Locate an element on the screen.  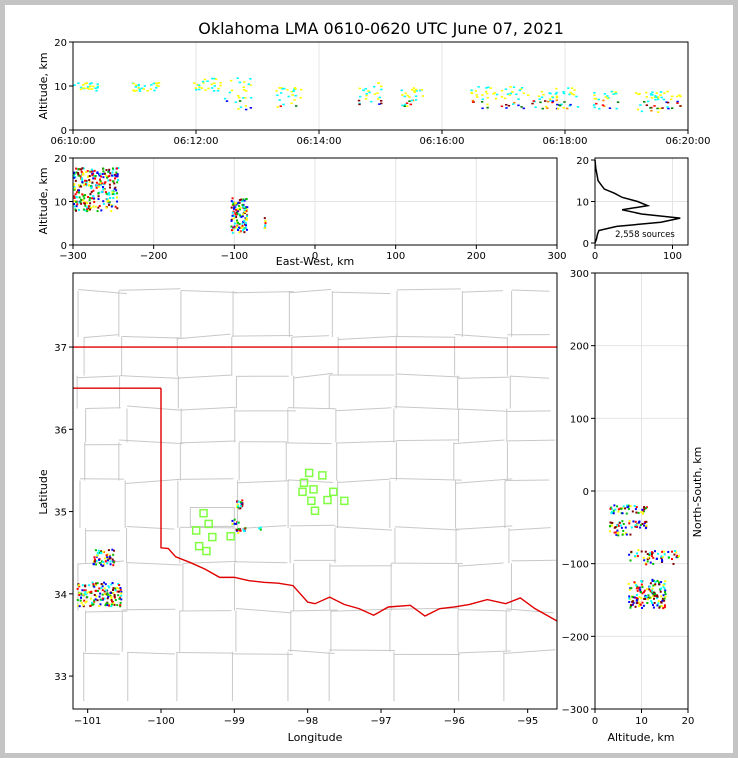
y-tick-label: 100 is located at coordinates (579, 419).